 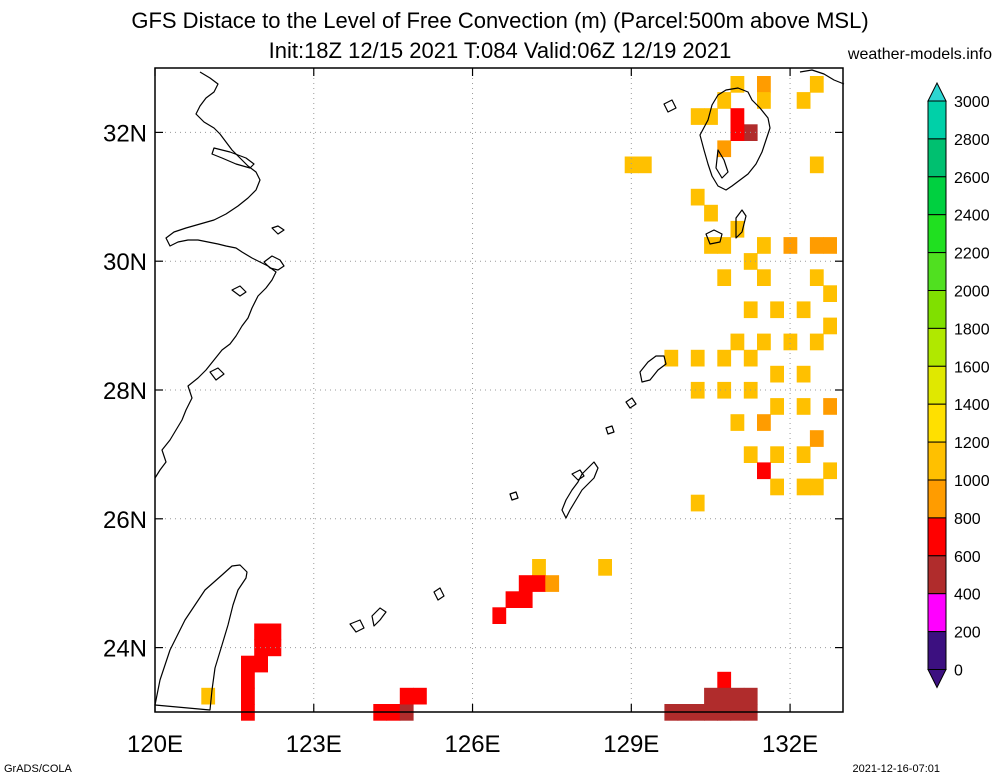 What do you see at coordinates (937, 679) in the screenshot?
I see `colorbar-bottom-arrow` at bounding box center [937, 679].